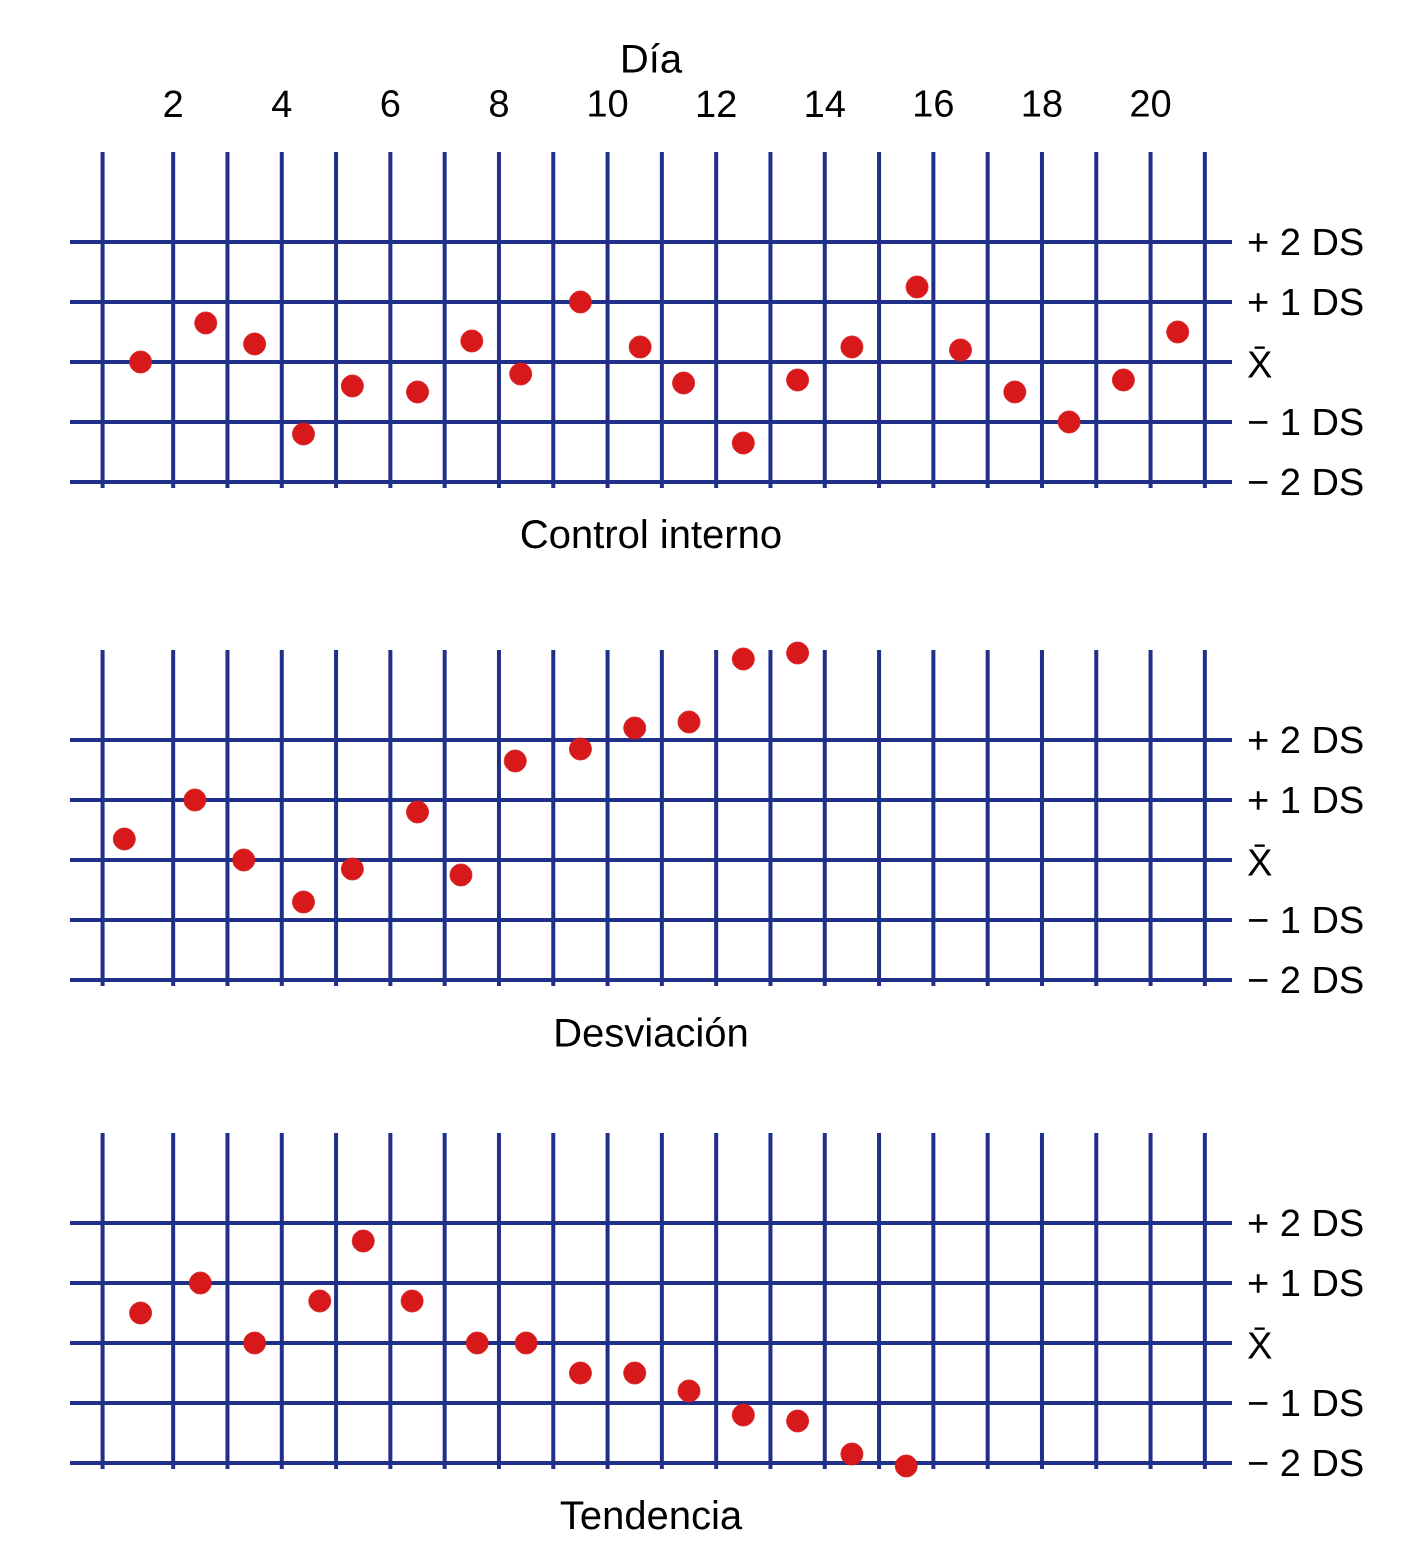 The image size is (1403, 1562). Describe the element at coordinates (390, 103) in the screenshot. I see `x-tick-label: 6` at that location.